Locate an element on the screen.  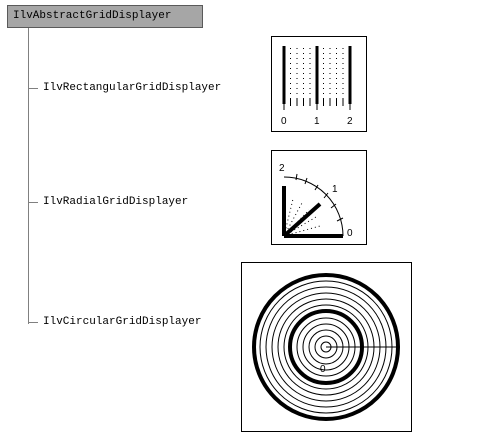
rect-dotted-minor-lines is located at coordinates (317, 73).